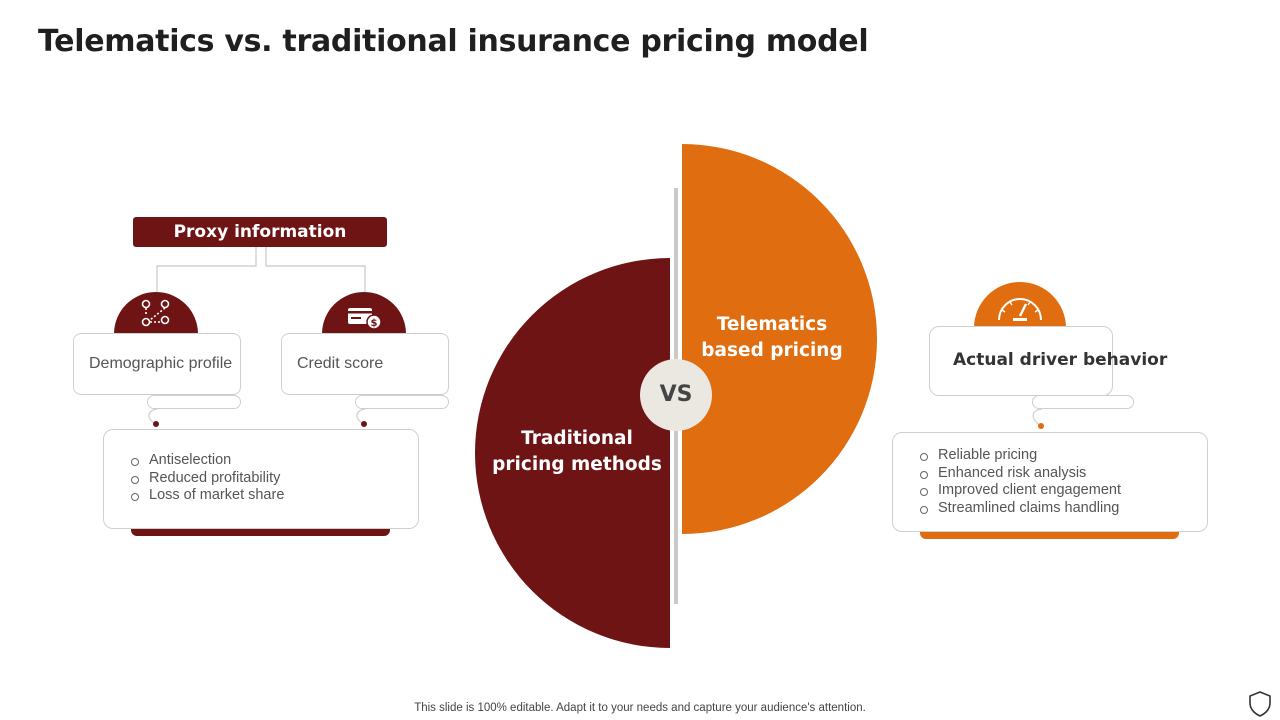  Describe the element at coordinates (260, 532) in the screenshot. I see `consequences-accent-bar` at that location.